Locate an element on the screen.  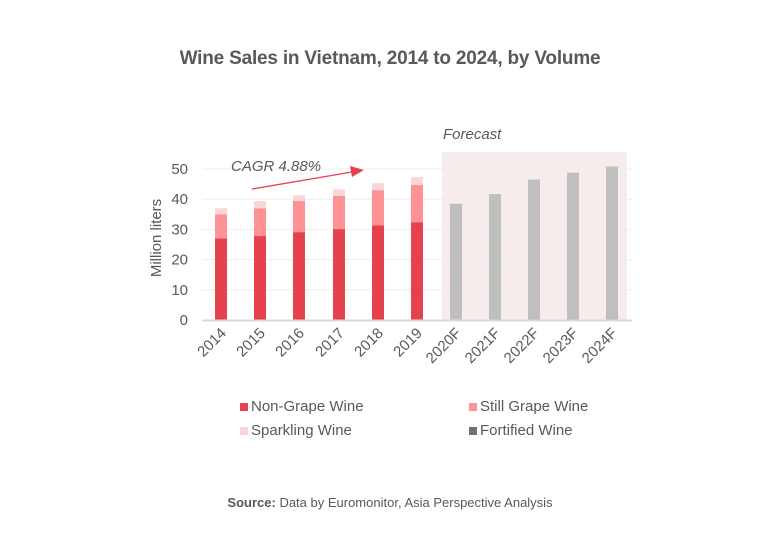
legend-item-fortified: Fortified Wine is located at coordinates (521, 430).